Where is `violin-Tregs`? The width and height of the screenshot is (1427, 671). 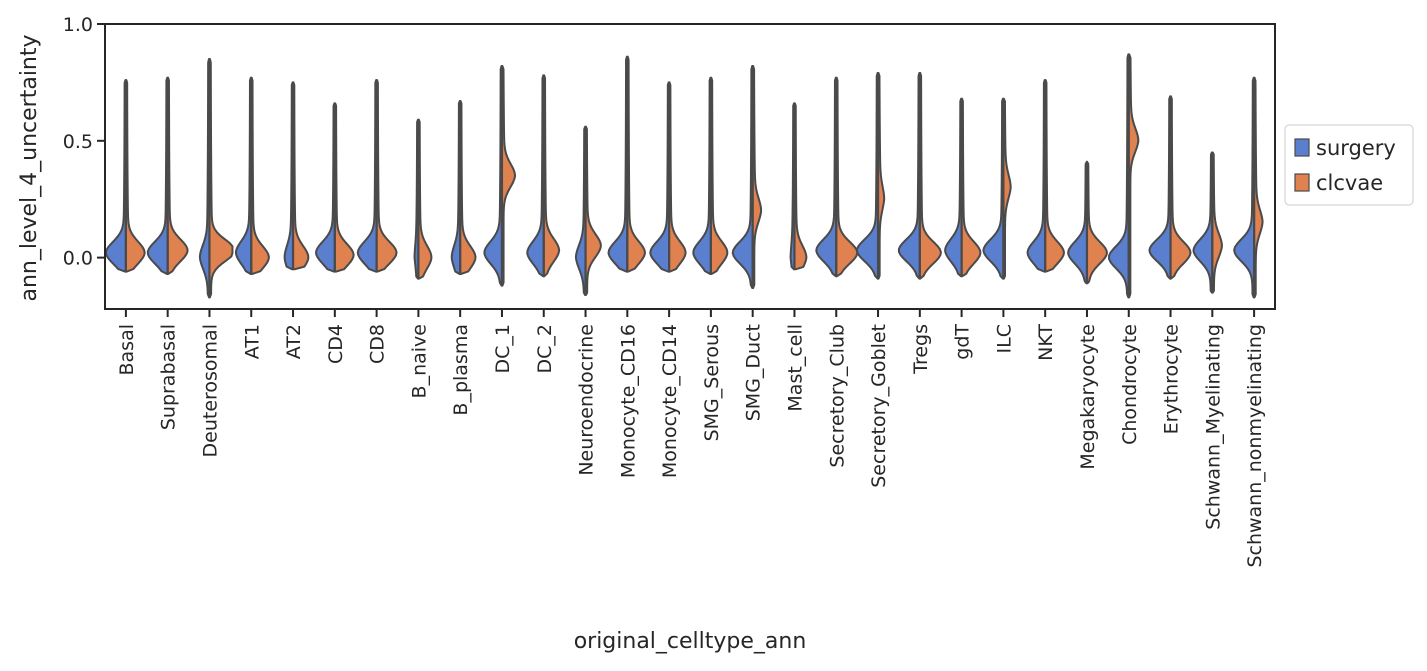
violin-Tregs is located at coordinates (919, 176).